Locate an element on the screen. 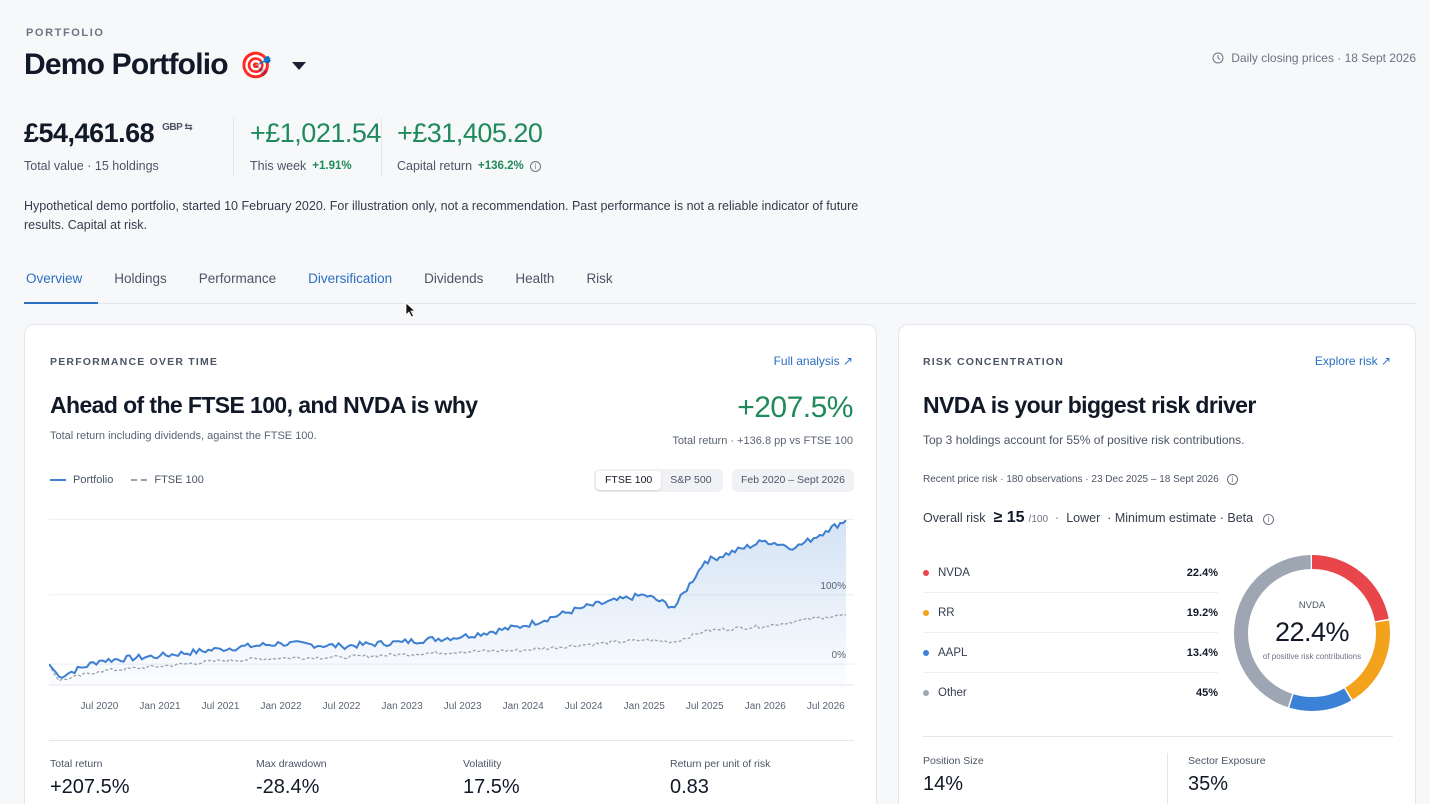  capital-return-stat: +£31,405.20 Capital return +136.2% i is located at coordinates (470, 145).